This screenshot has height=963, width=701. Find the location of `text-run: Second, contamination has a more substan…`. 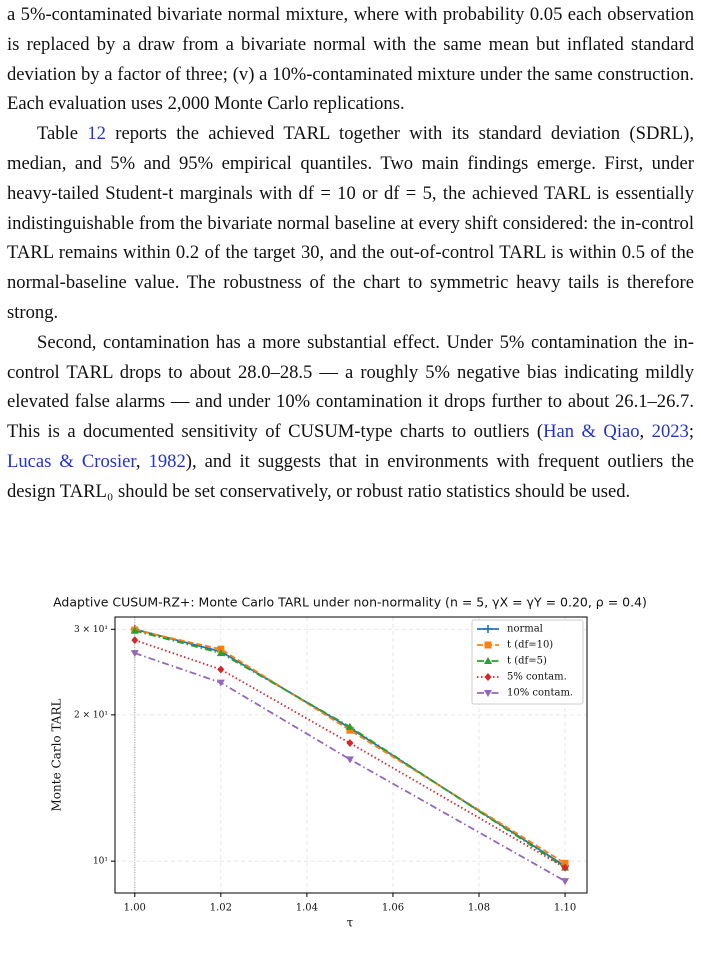

text-run: Second, contamination has a more substan… is located at coordinates (350, 387).